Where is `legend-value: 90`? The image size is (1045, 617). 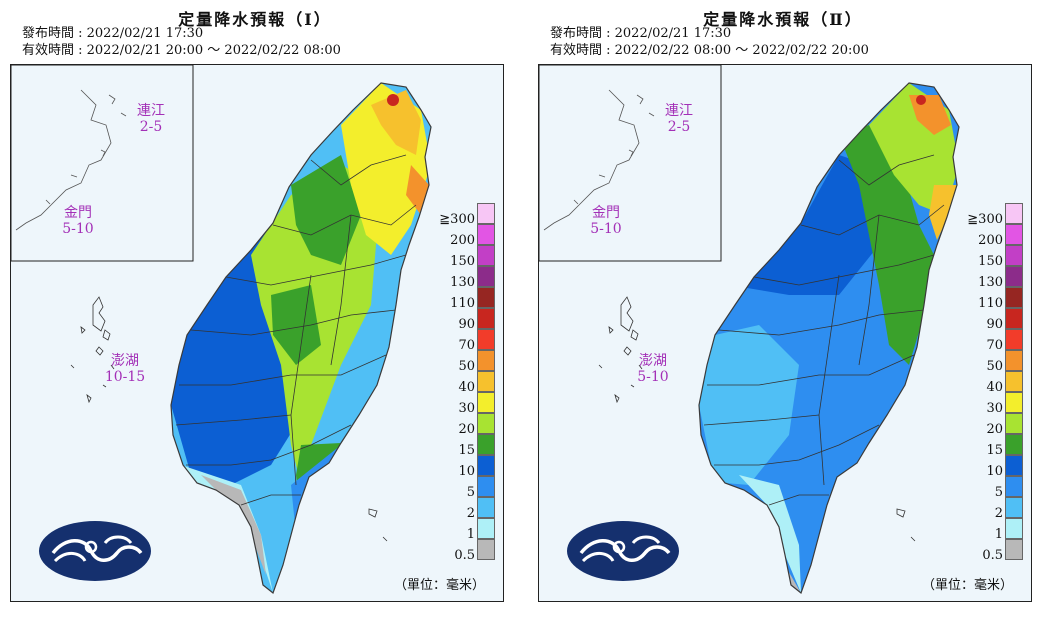 legend-value: 90 is located at coordinates (466, 324).